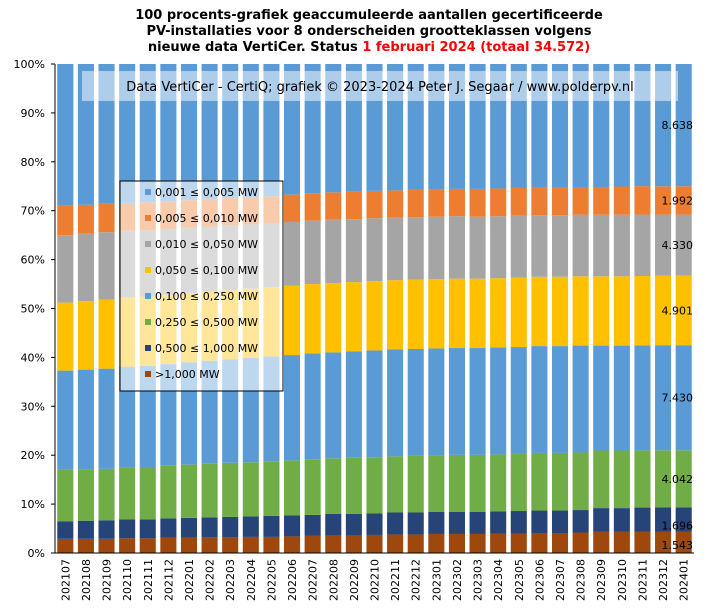 This screenshot has height=611, width=711. Describe the element at coordinates (498, 543) in the screenshot. I see `bar-segment-202304-s7` at that location.